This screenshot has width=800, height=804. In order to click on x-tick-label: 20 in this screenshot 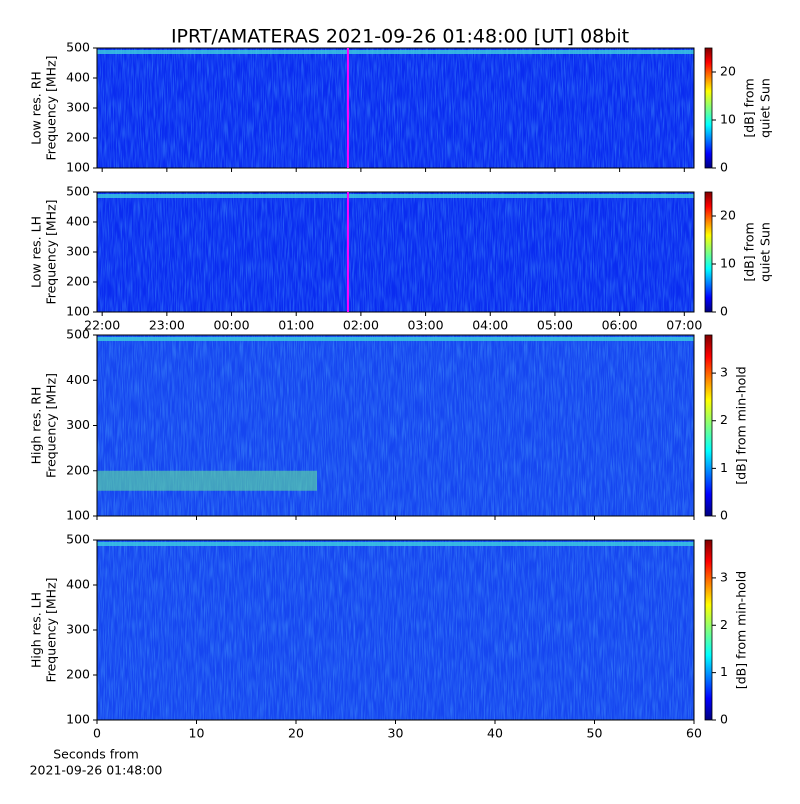, I will do `click(296, 733)`.